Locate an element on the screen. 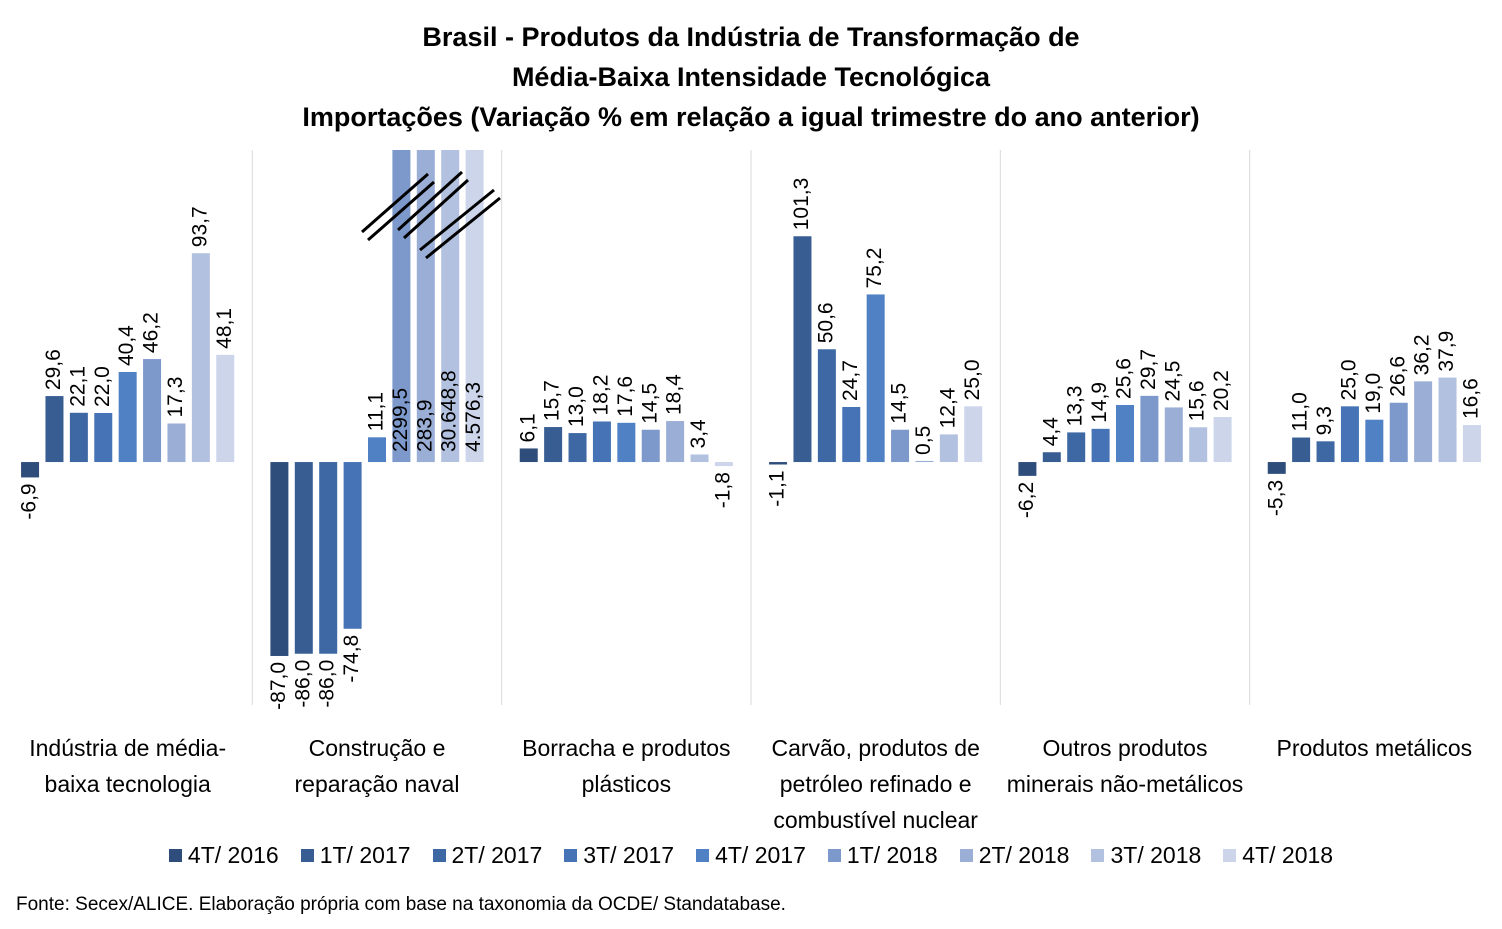 The image size is (1502, 929). data-label: 17,3 is located at coordinates (175, 397).